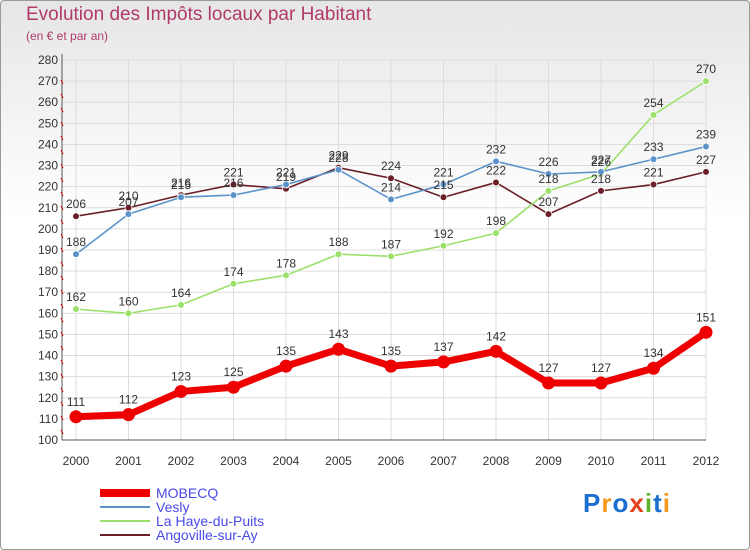 This screenshot has height=550, width=750. I want to click on data-label: 192, so click(443, 234).